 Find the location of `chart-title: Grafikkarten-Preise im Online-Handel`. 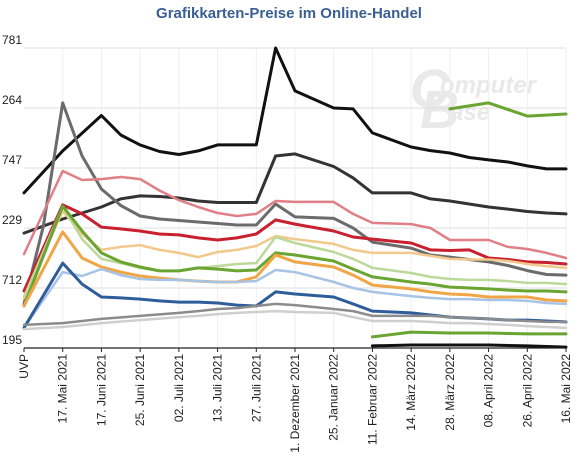

chart-title: Grafikkarten-Preise im Online-Handel is located at coordinates (289, 13).